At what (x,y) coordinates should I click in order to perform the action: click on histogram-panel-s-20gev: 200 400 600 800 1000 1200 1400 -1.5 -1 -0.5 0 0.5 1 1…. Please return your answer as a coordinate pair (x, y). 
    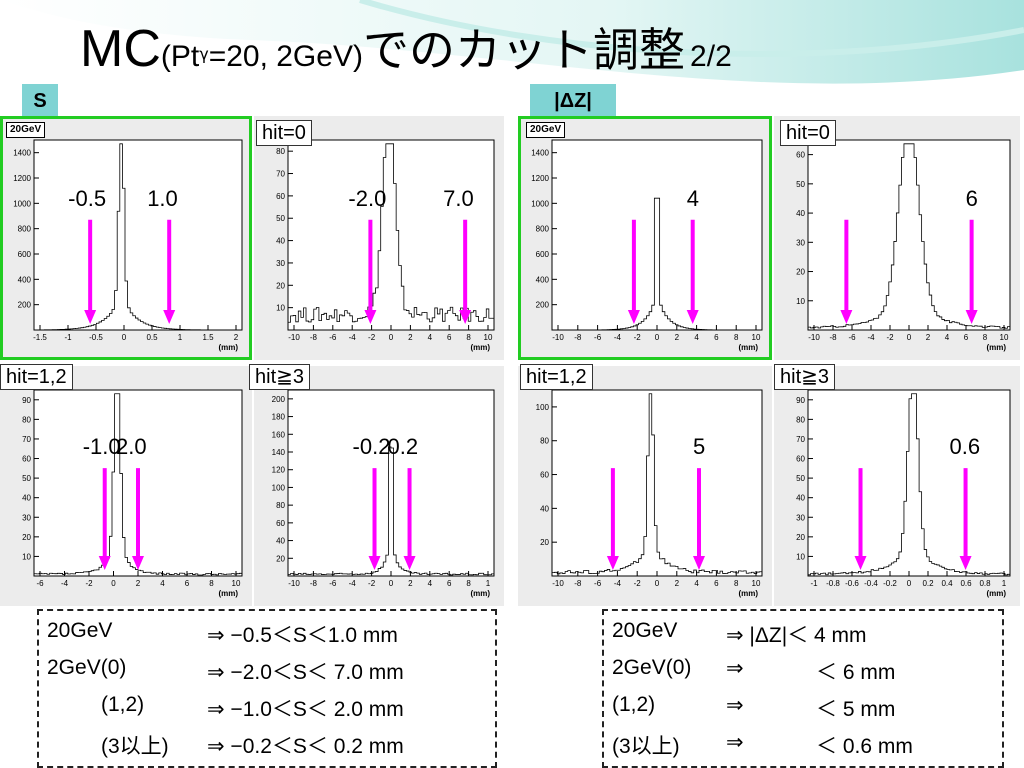
    Looking at the image, I should click on (126, 238).